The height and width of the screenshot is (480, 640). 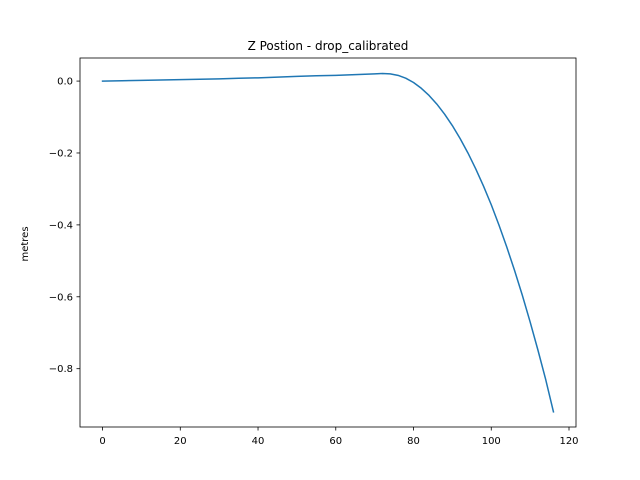 I want to click on y-tick-label: −0.4, so click(x=61, y=225).